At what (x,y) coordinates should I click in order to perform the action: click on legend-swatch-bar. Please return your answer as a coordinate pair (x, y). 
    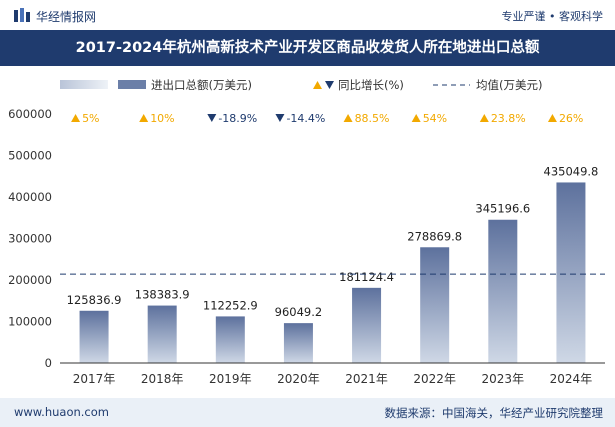
    Looking at the image, I should click on (132, 84).